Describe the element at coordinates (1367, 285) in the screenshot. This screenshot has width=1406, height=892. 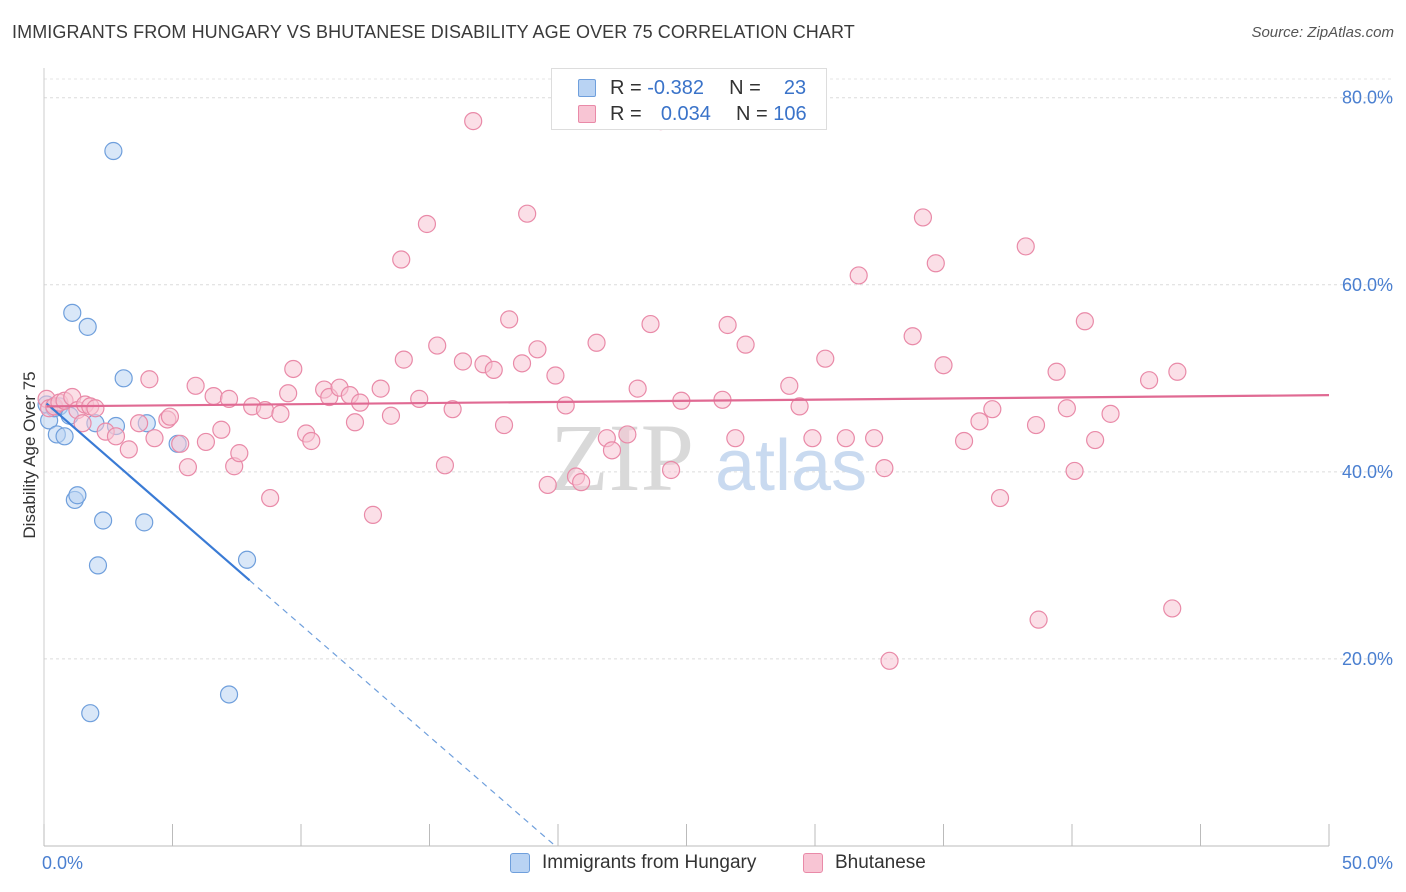
I see `y-tick-label: 60.0%` at that location.